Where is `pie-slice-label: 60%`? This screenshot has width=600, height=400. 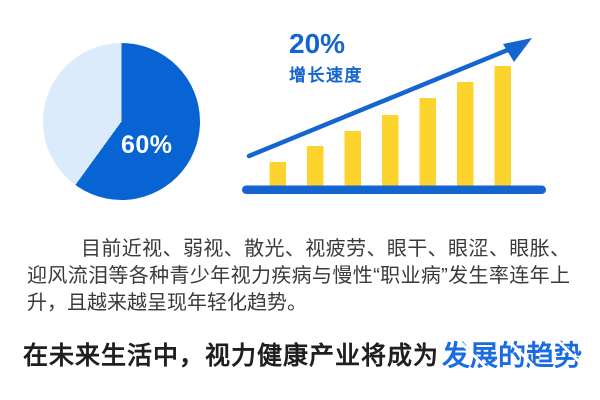 pie-slice-label: 60% is located at coordinates (147, 145).